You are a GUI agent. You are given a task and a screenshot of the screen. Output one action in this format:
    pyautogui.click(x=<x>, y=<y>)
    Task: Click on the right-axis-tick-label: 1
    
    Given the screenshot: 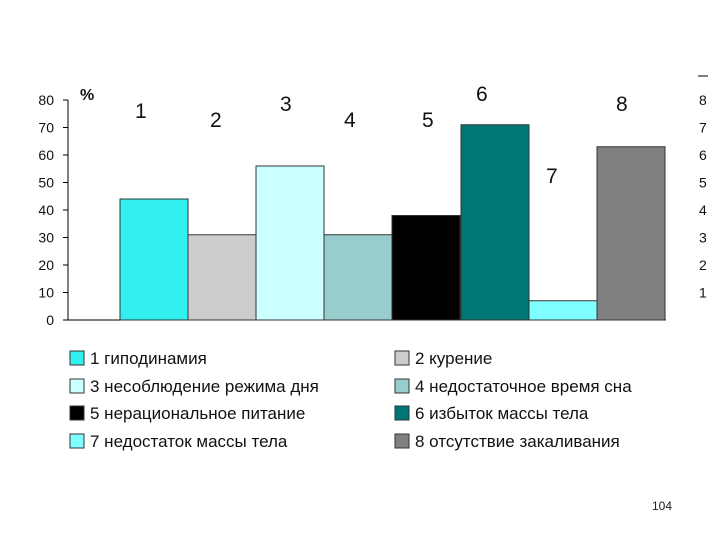 What is the action you would take?
    pyautogui.click(x=703, y=293)
    